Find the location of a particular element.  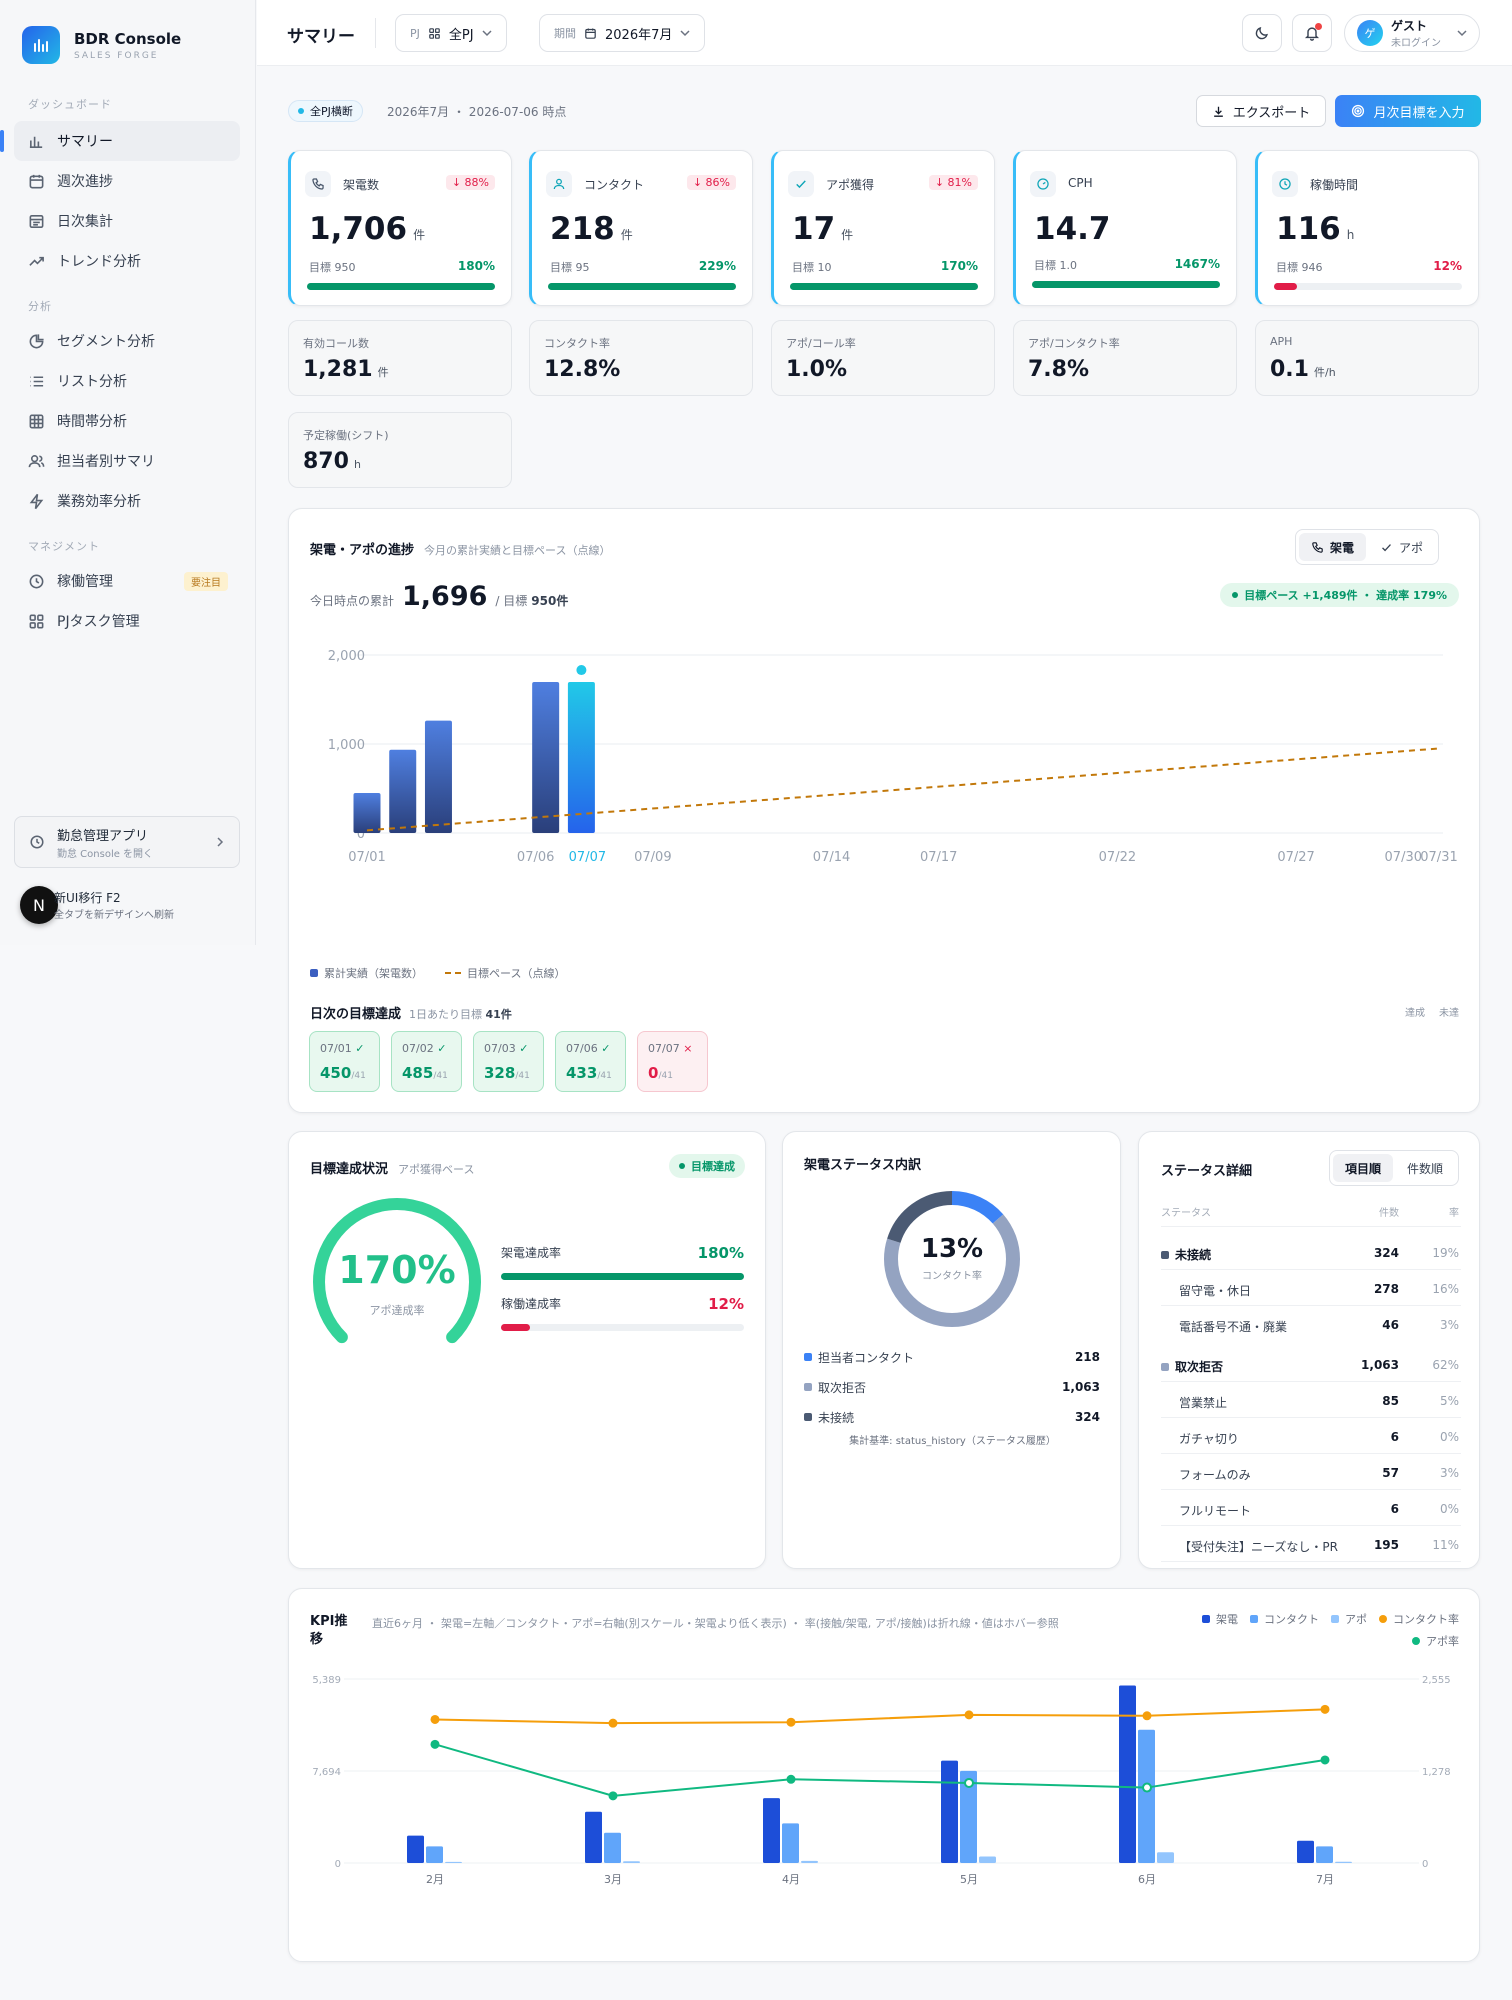

sidebar-item-trend: トレンド分析 is located at coordinates (127, 261).